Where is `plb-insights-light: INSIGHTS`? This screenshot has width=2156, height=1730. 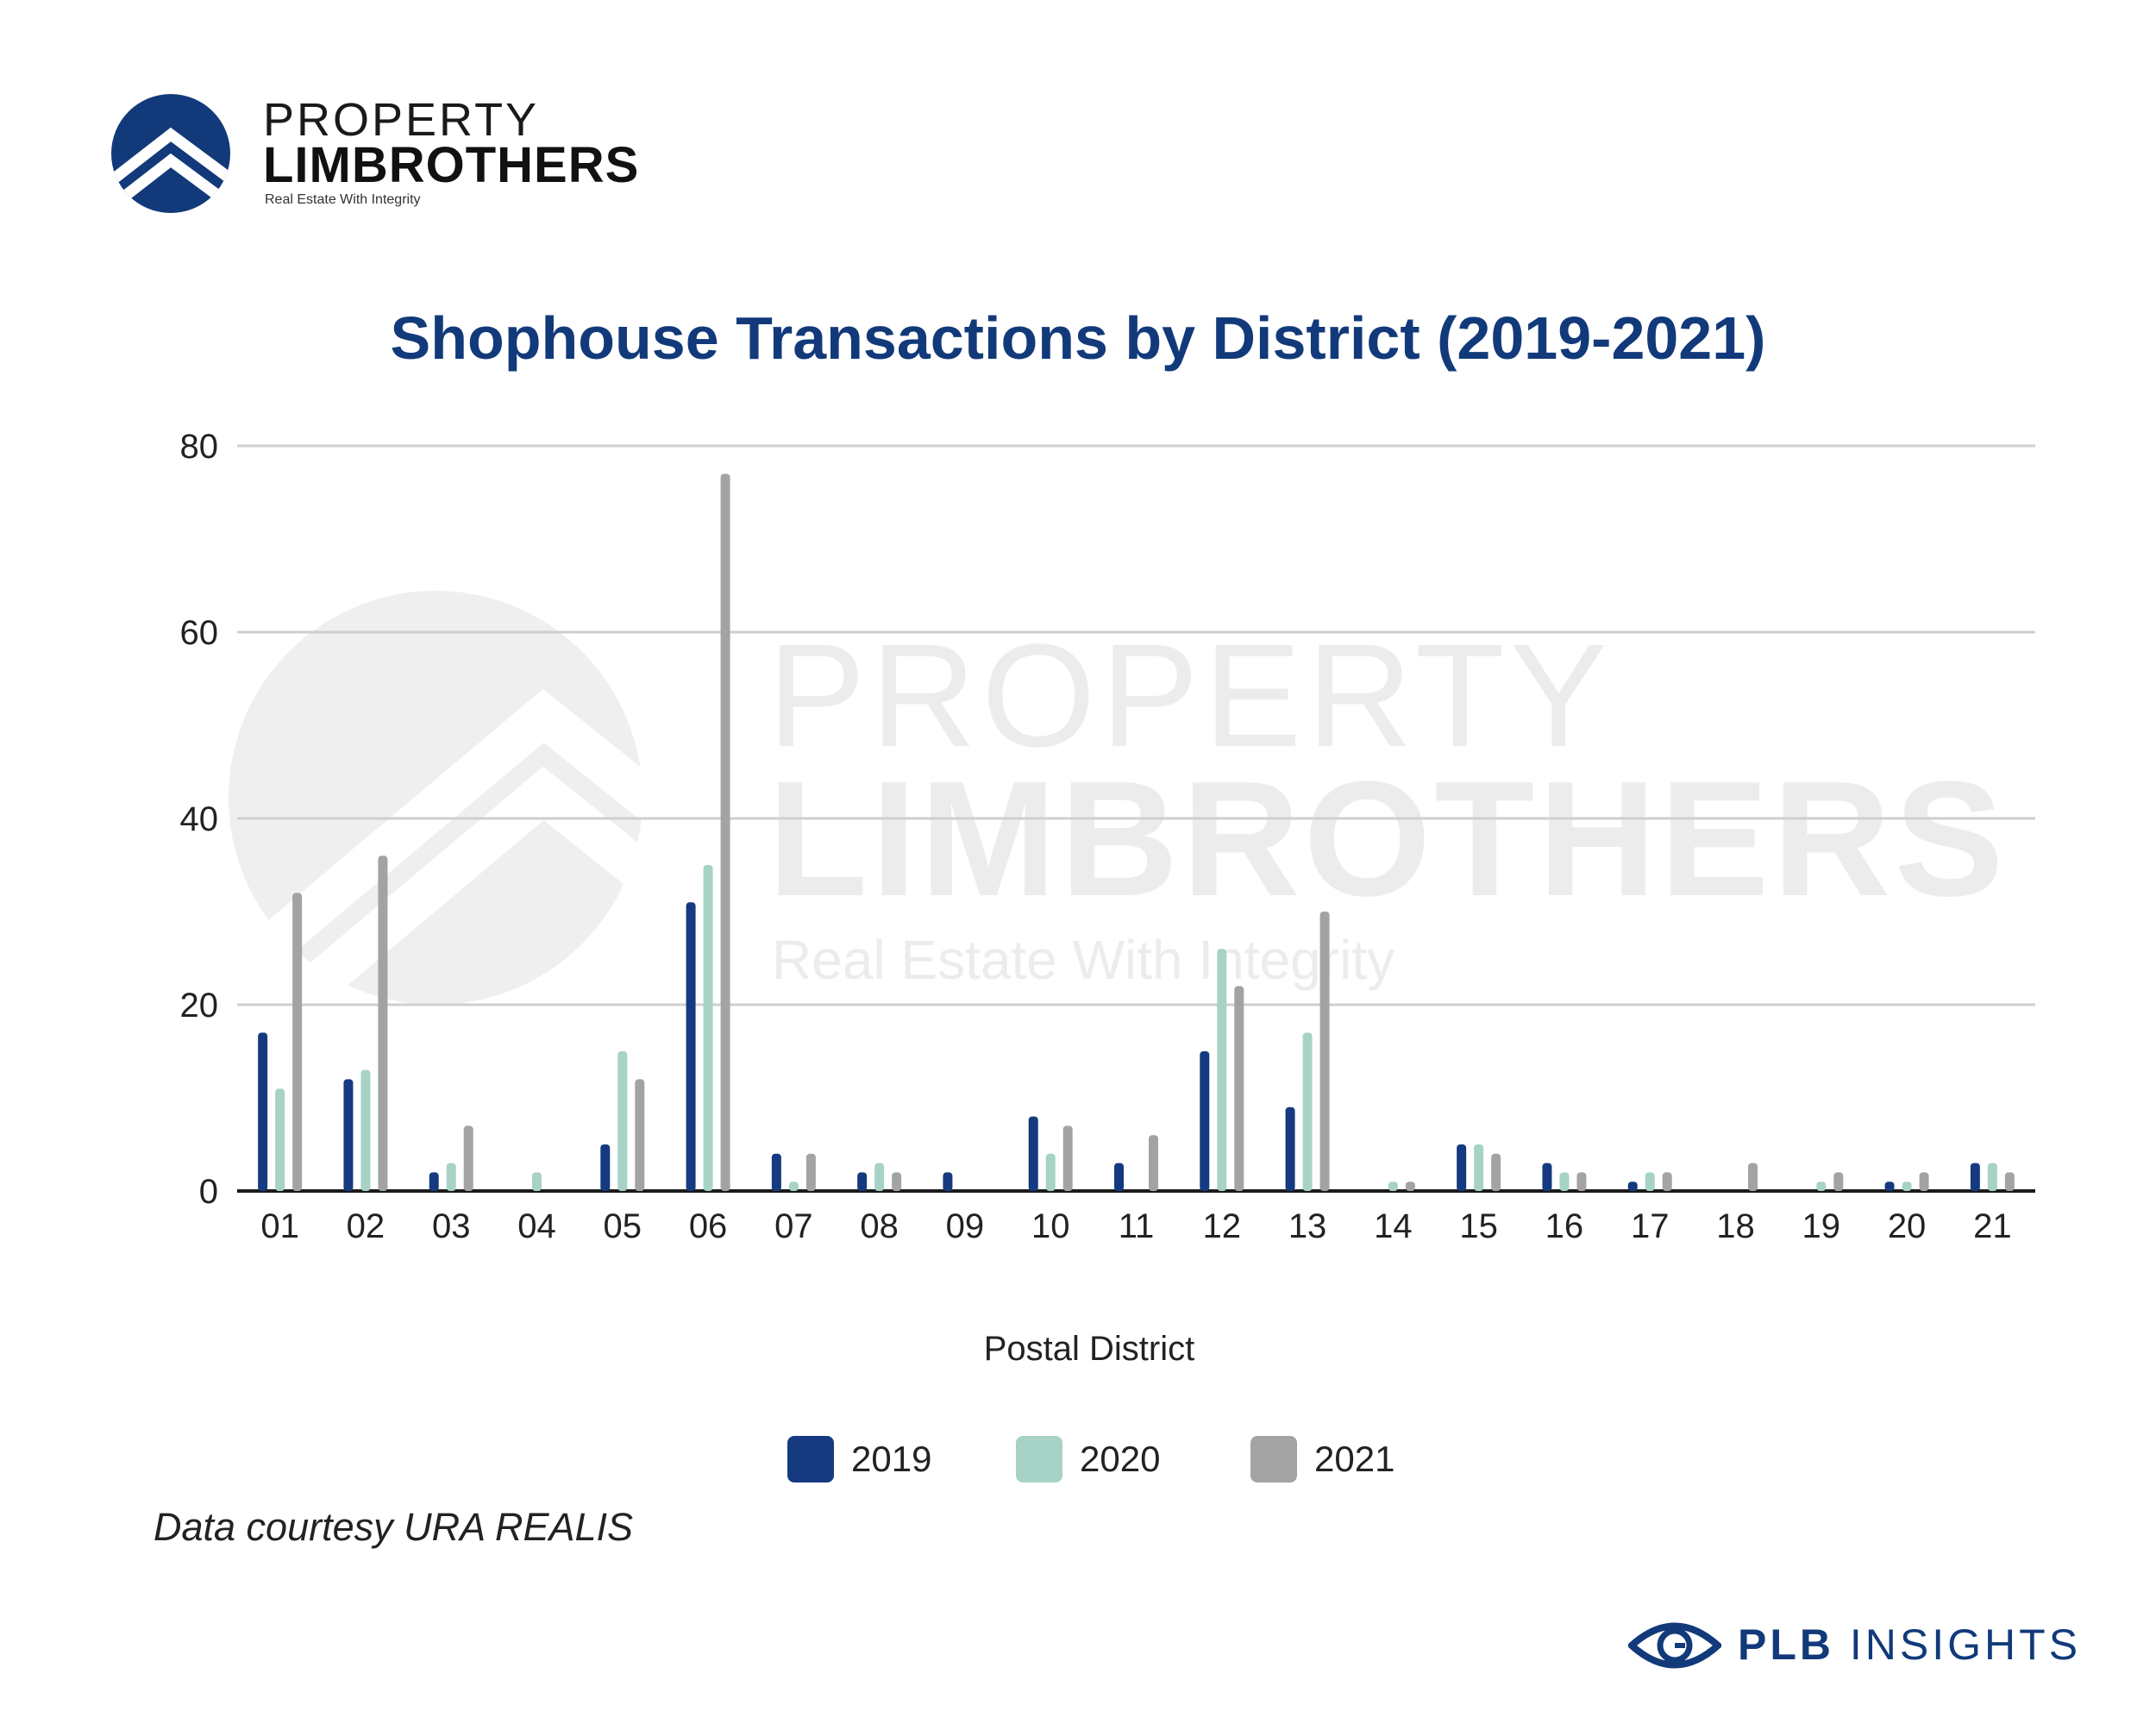
plb-insights-light: INSIGHTS is located at coordinates (1965, 1644).